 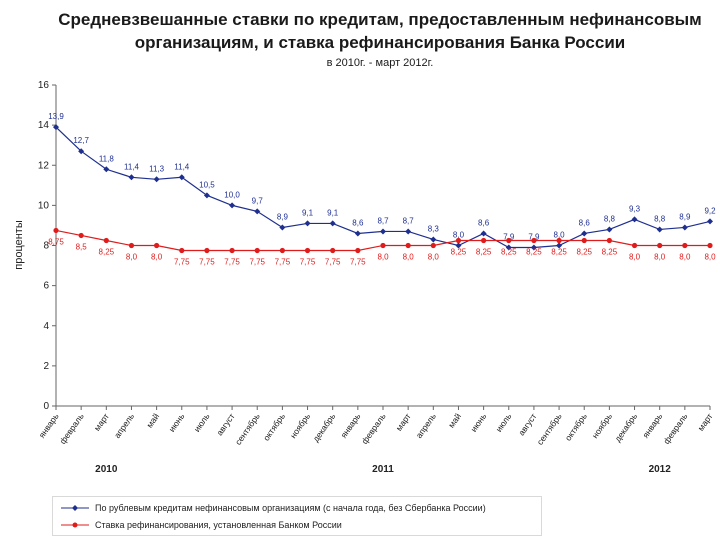 I want to click on y-tick-label: 4, so click(x=46, y=326).